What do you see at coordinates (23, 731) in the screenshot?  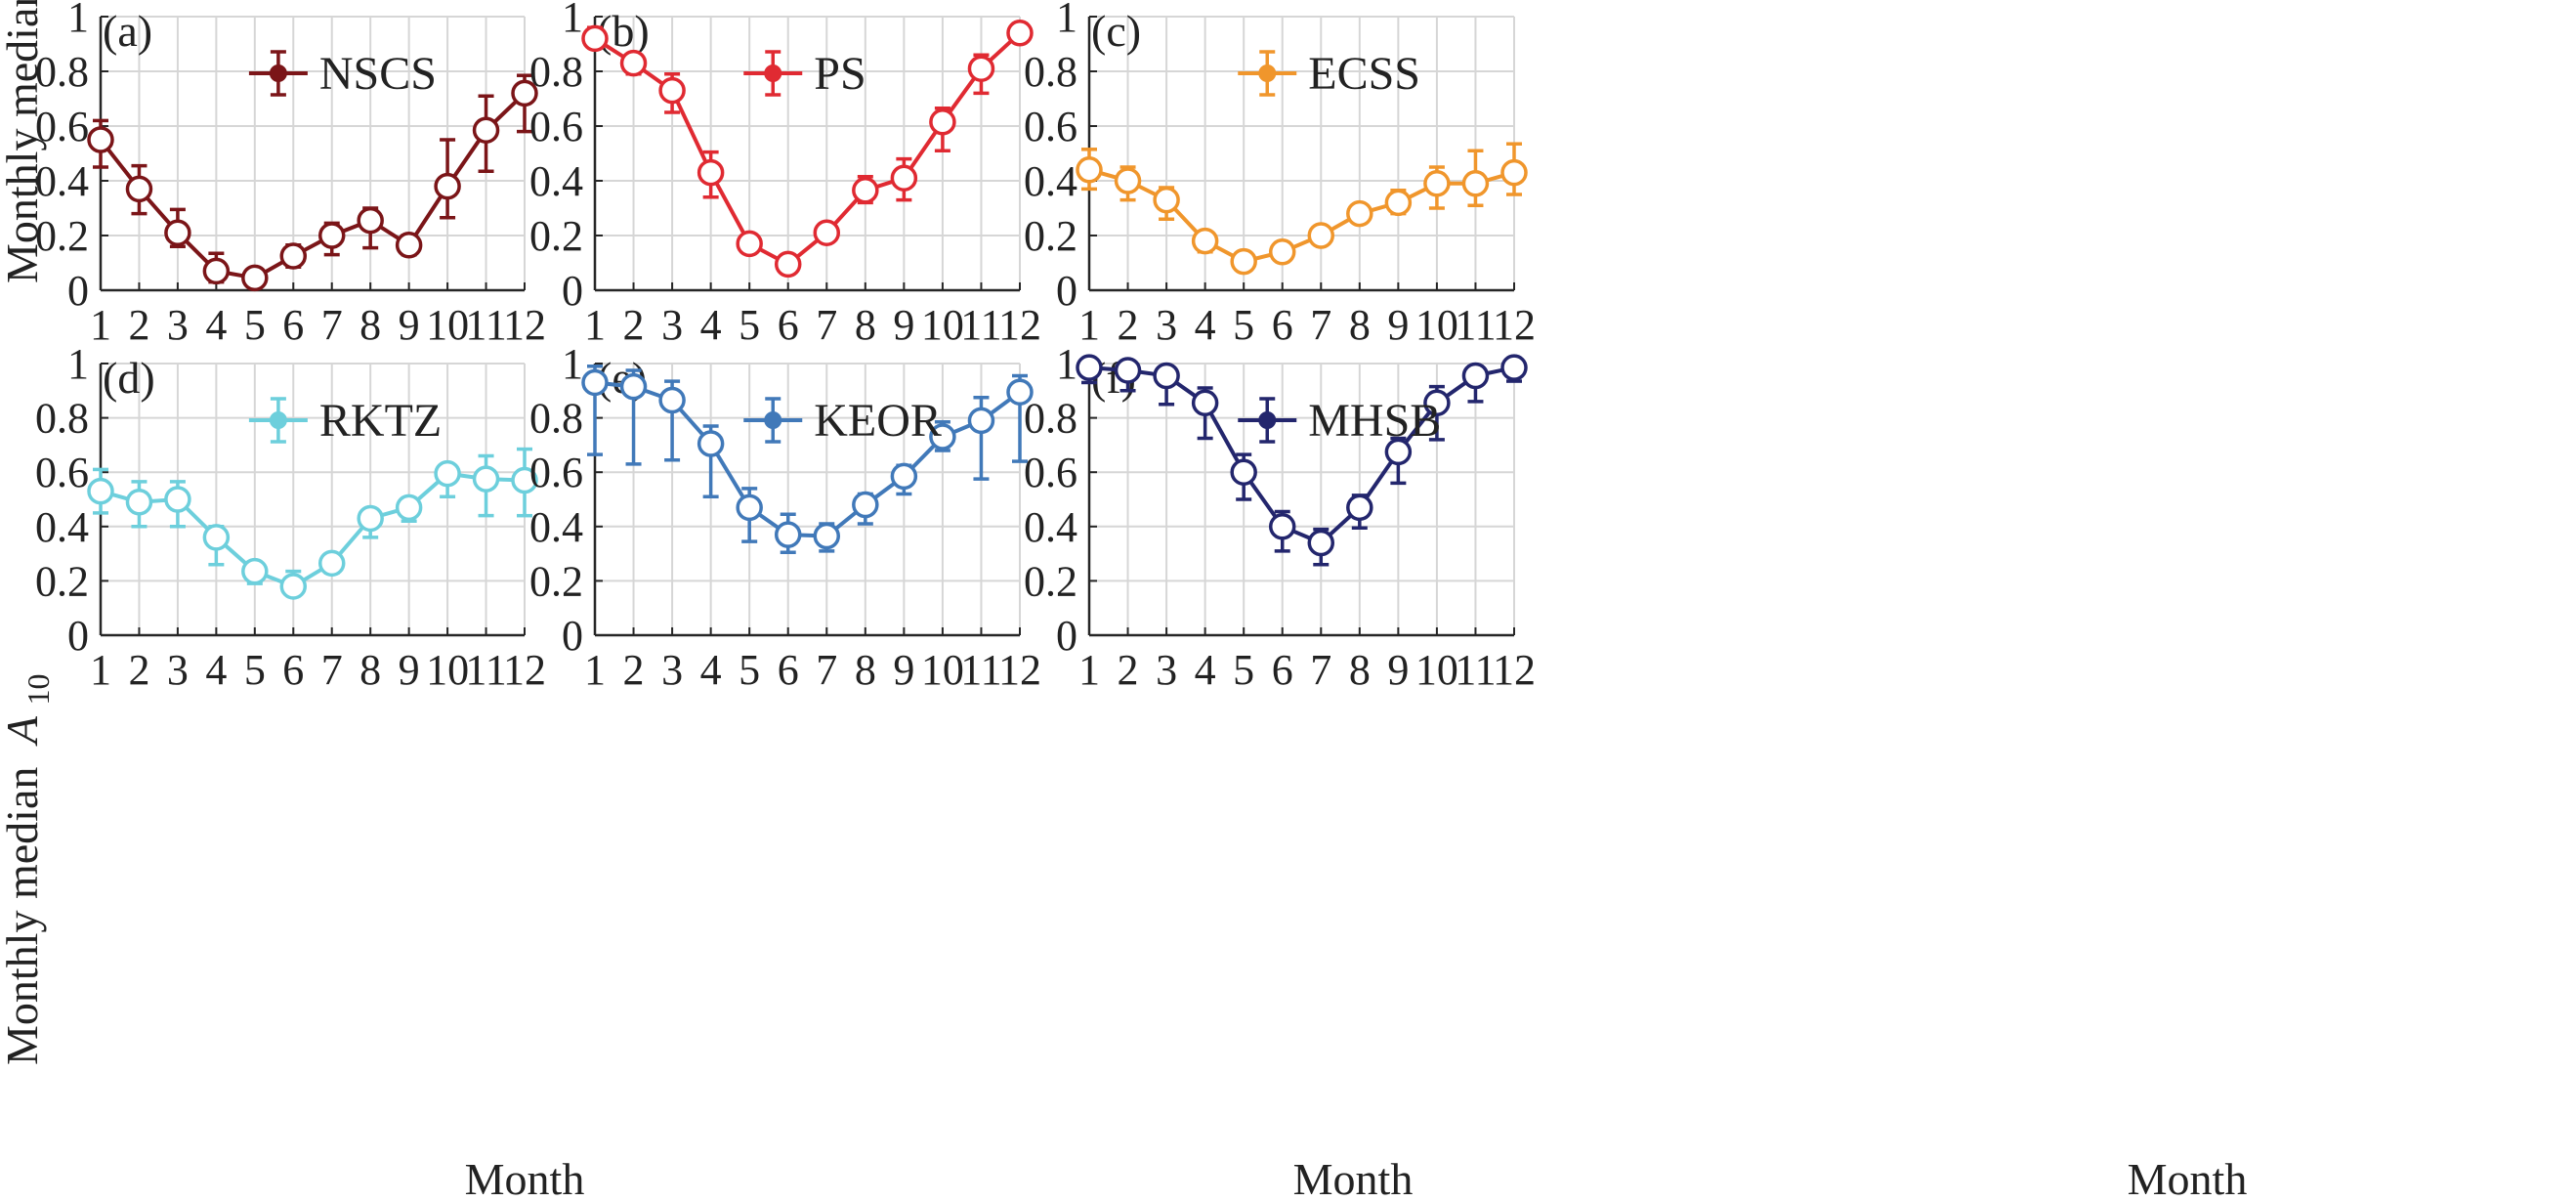 I see `y-axis-label-symbol: A` at bounding box center [23, 731].